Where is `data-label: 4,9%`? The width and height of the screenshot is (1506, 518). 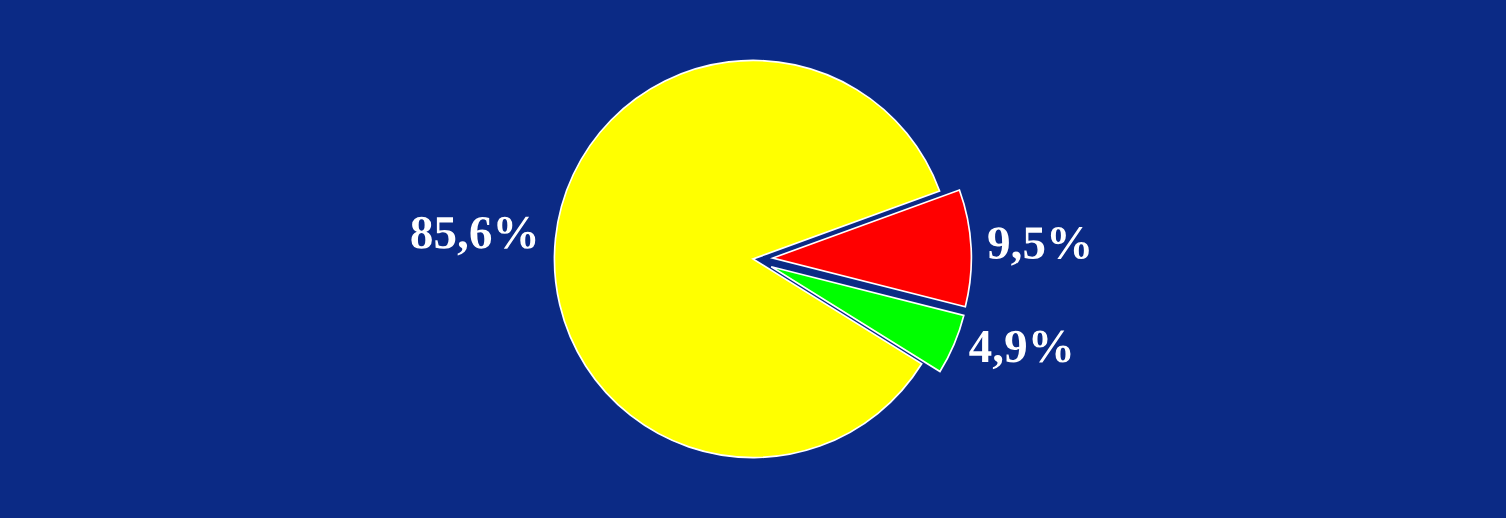 data-label: 4,9% is located at coordinates (1020, 350).